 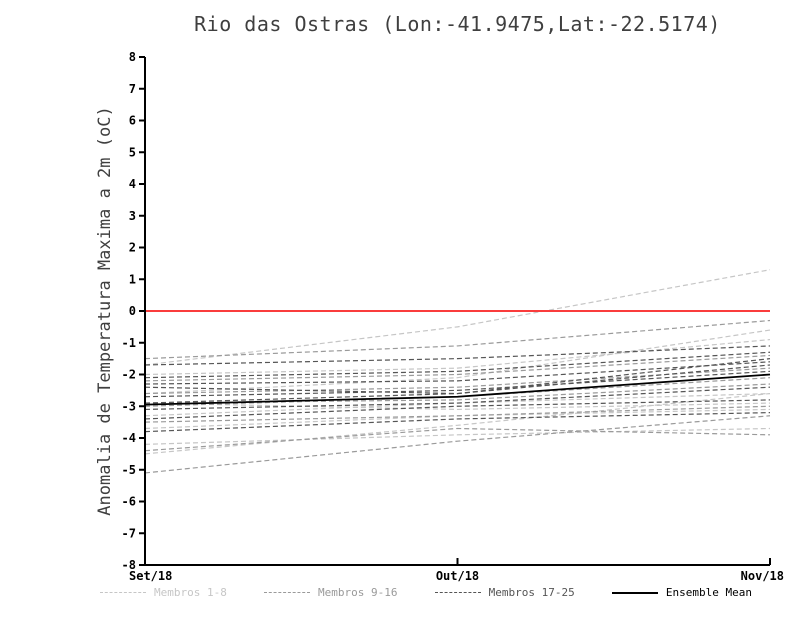 What do you see at coordinates (358, 592) in the screenshot?
I see `legend-label: Membros 9-16` at bounding box center [358, 592].